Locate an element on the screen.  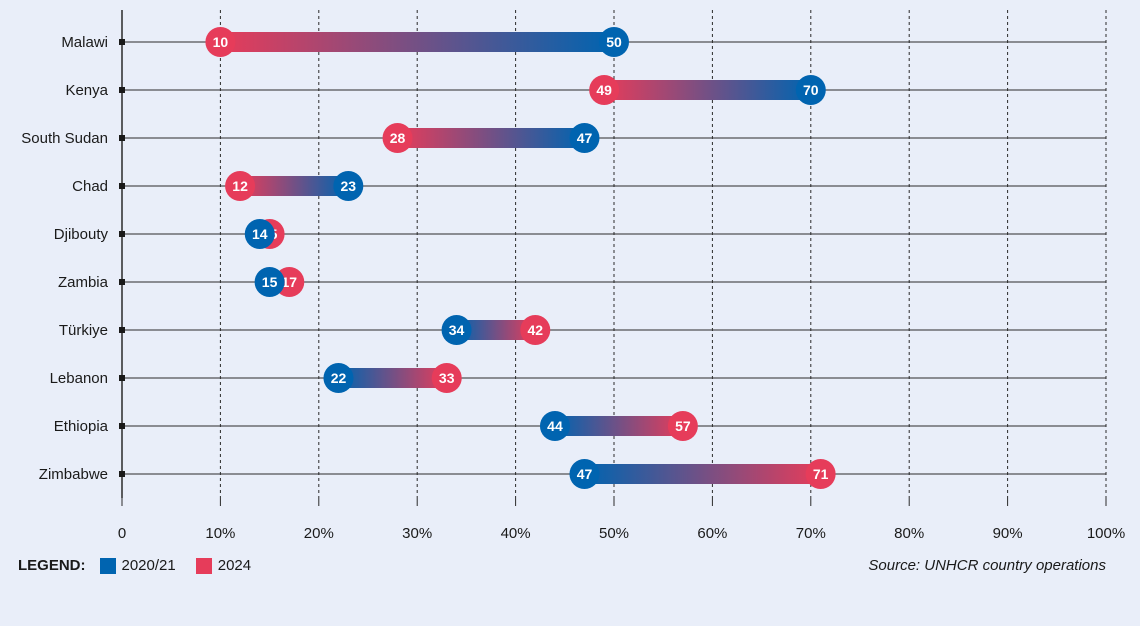
data-label-2020-21: 15 is located at coordinates (270, 282).